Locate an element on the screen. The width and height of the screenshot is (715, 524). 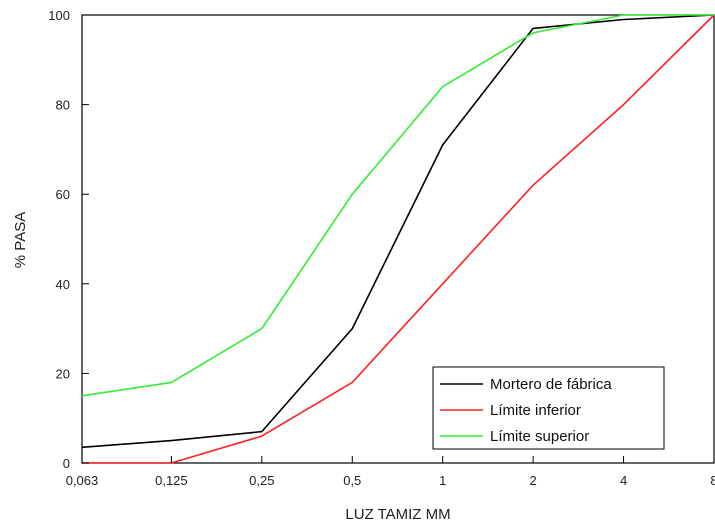
legend-label-2: Límite superior is located at coordinates (539, 436).